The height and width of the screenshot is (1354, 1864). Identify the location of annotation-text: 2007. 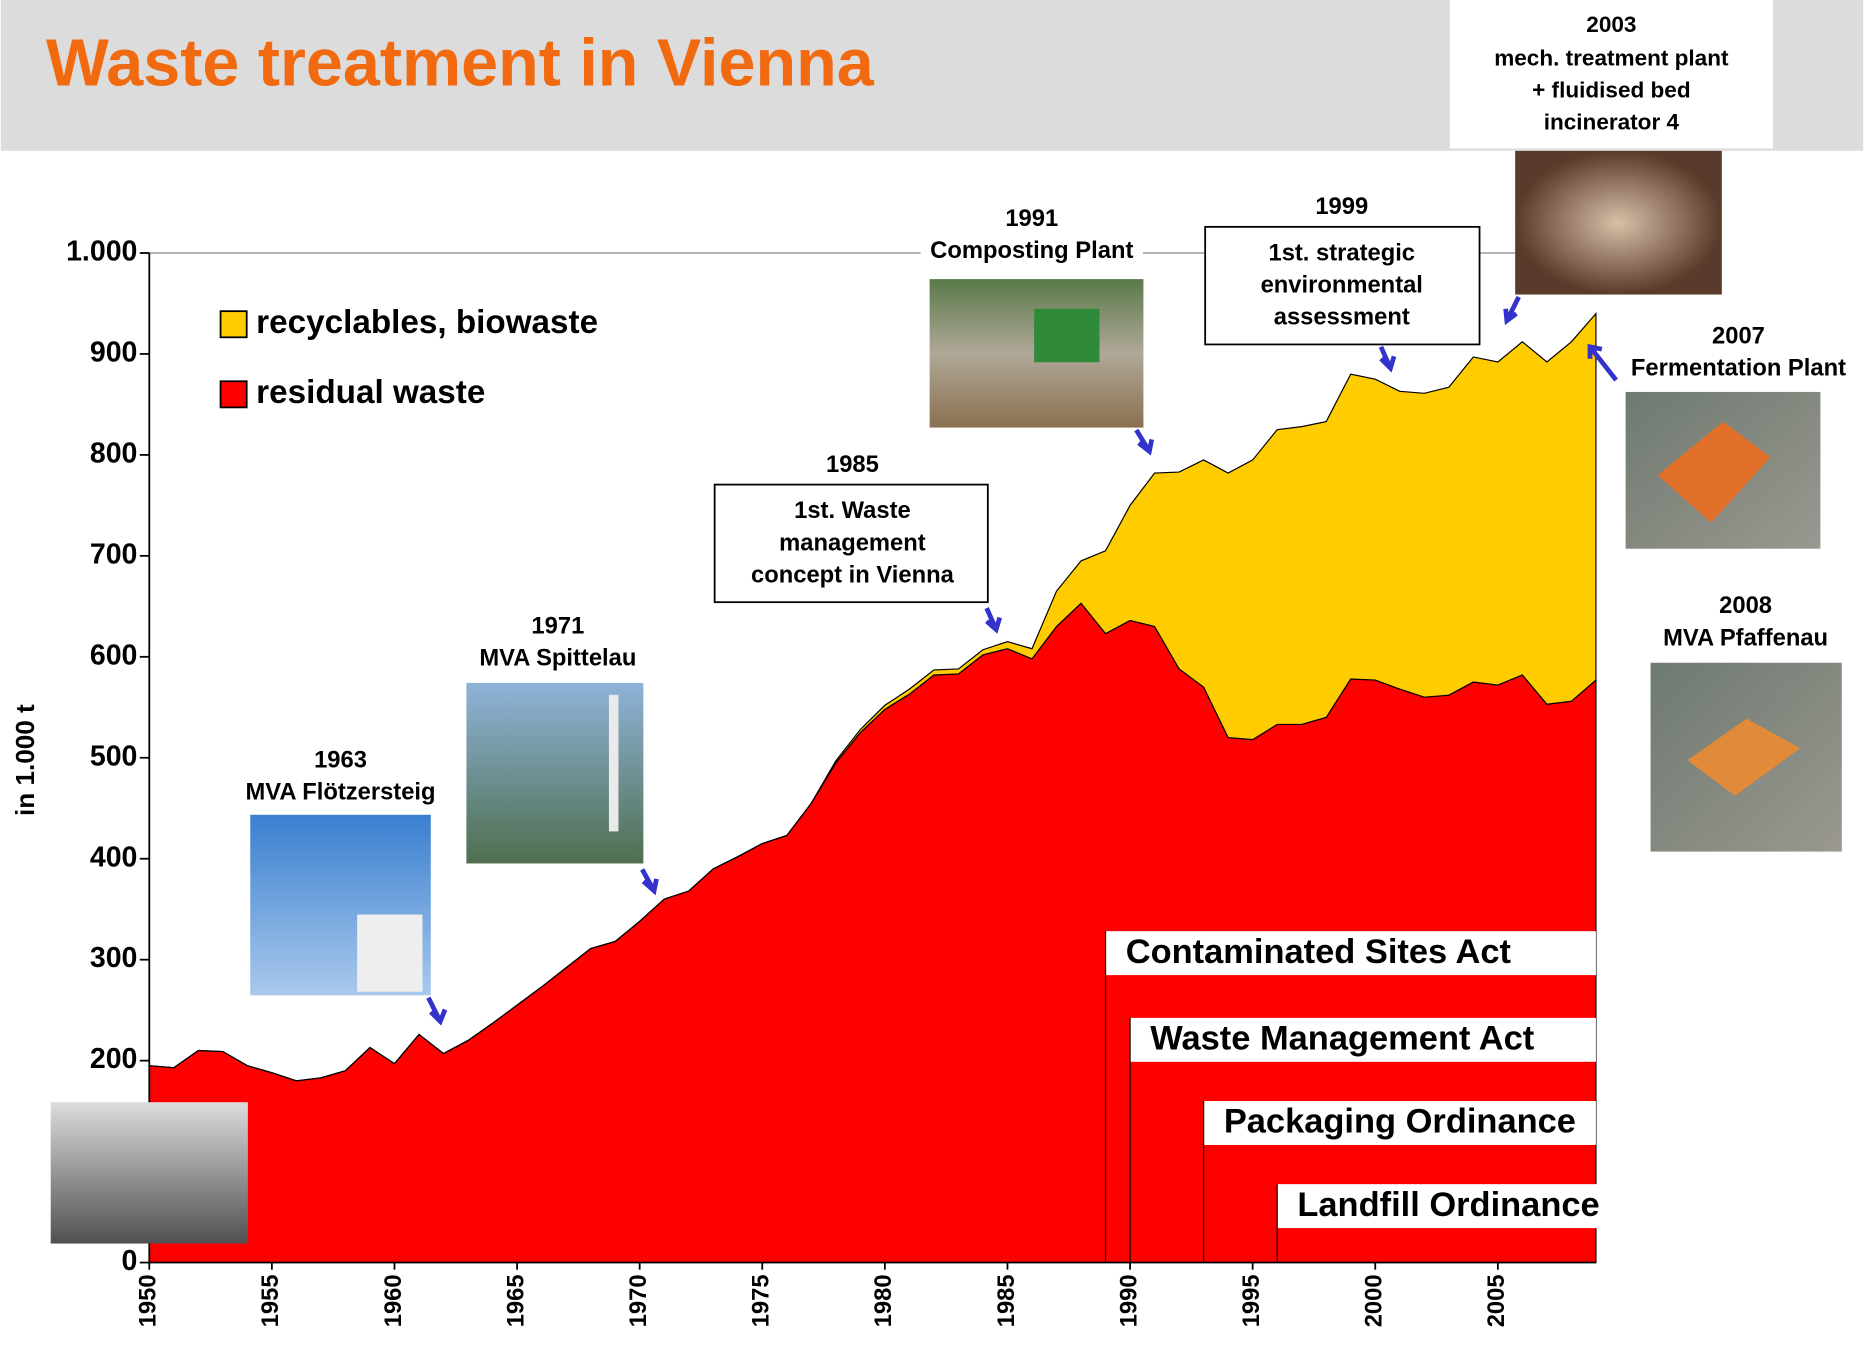
(1738, 336).